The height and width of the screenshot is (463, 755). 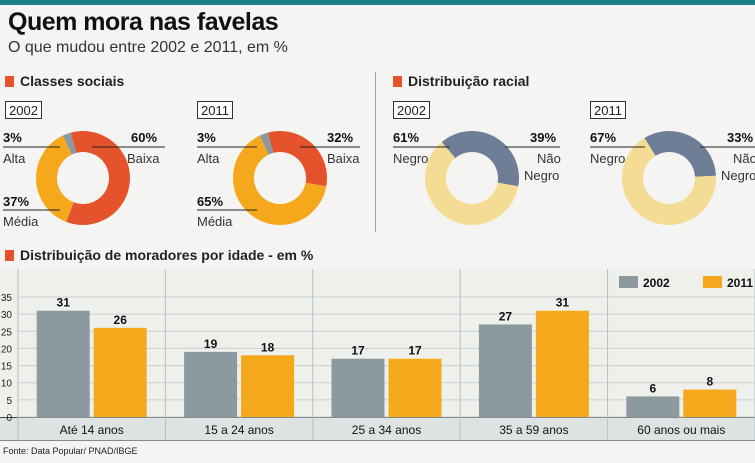 I want to click on classes-2011-donut, so click(x=279, y=178).